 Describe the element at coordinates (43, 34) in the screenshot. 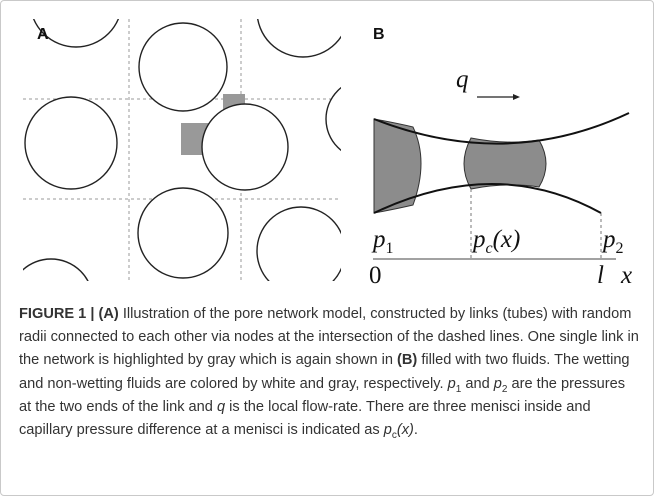

I see `panel-label: A` at that location.